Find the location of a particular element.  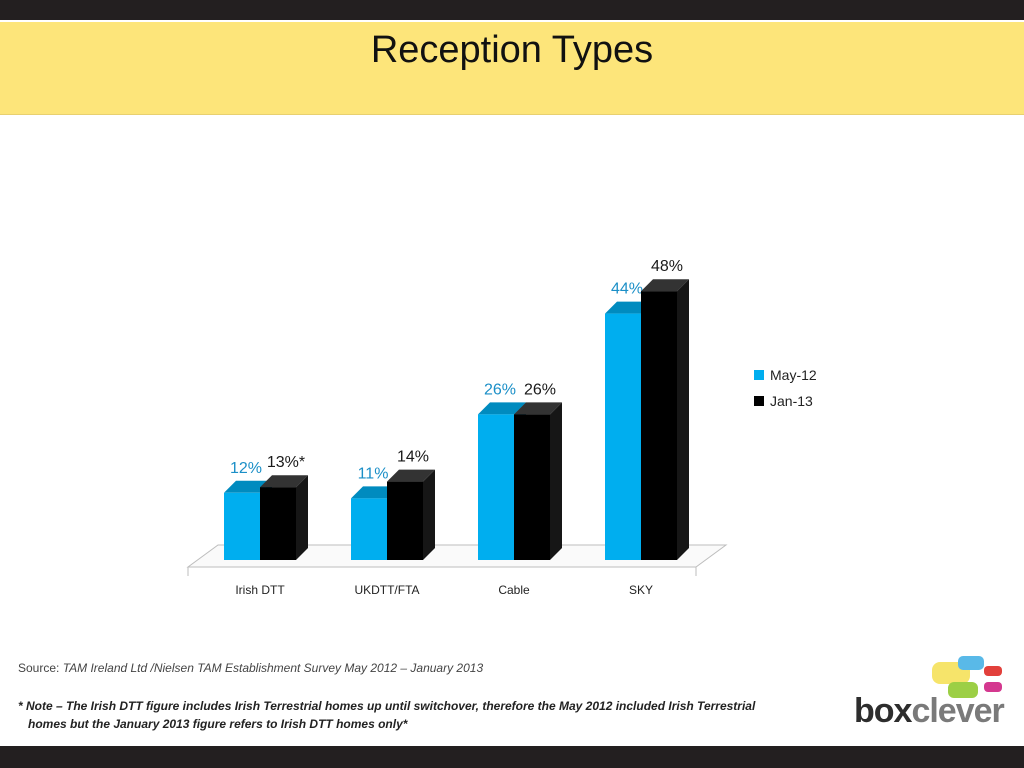

x-tick-label: UKDTT/FTA is located at coordinates (386, 590).